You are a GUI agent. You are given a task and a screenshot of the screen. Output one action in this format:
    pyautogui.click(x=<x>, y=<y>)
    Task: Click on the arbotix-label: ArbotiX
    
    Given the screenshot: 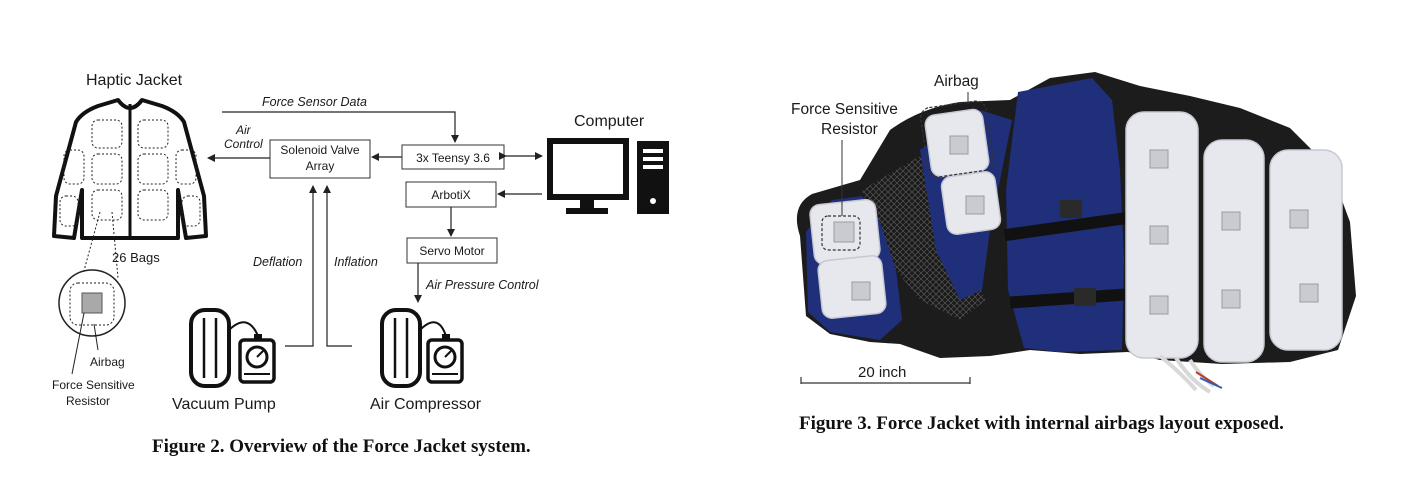 What is the action you would take?
    pyautogui.click(x=450, y=195)
    